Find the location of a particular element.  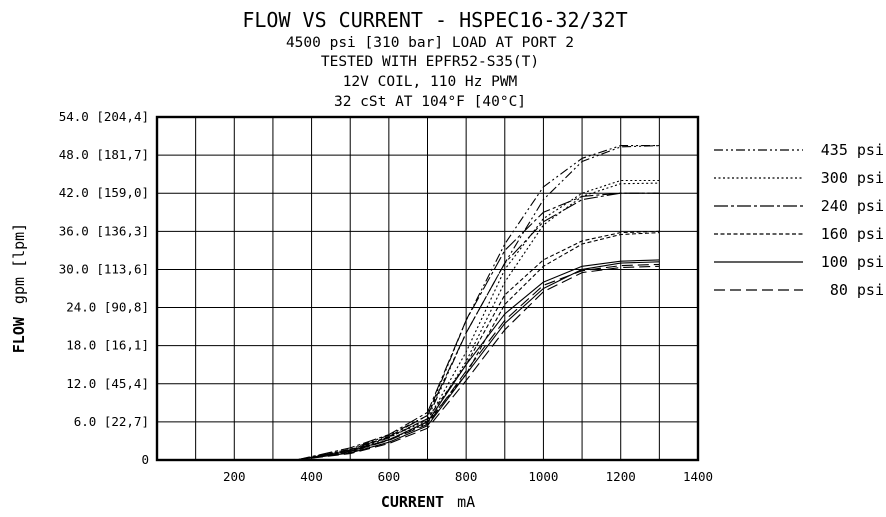

y-tick-label: 0 is located at coordinates (145, 459).